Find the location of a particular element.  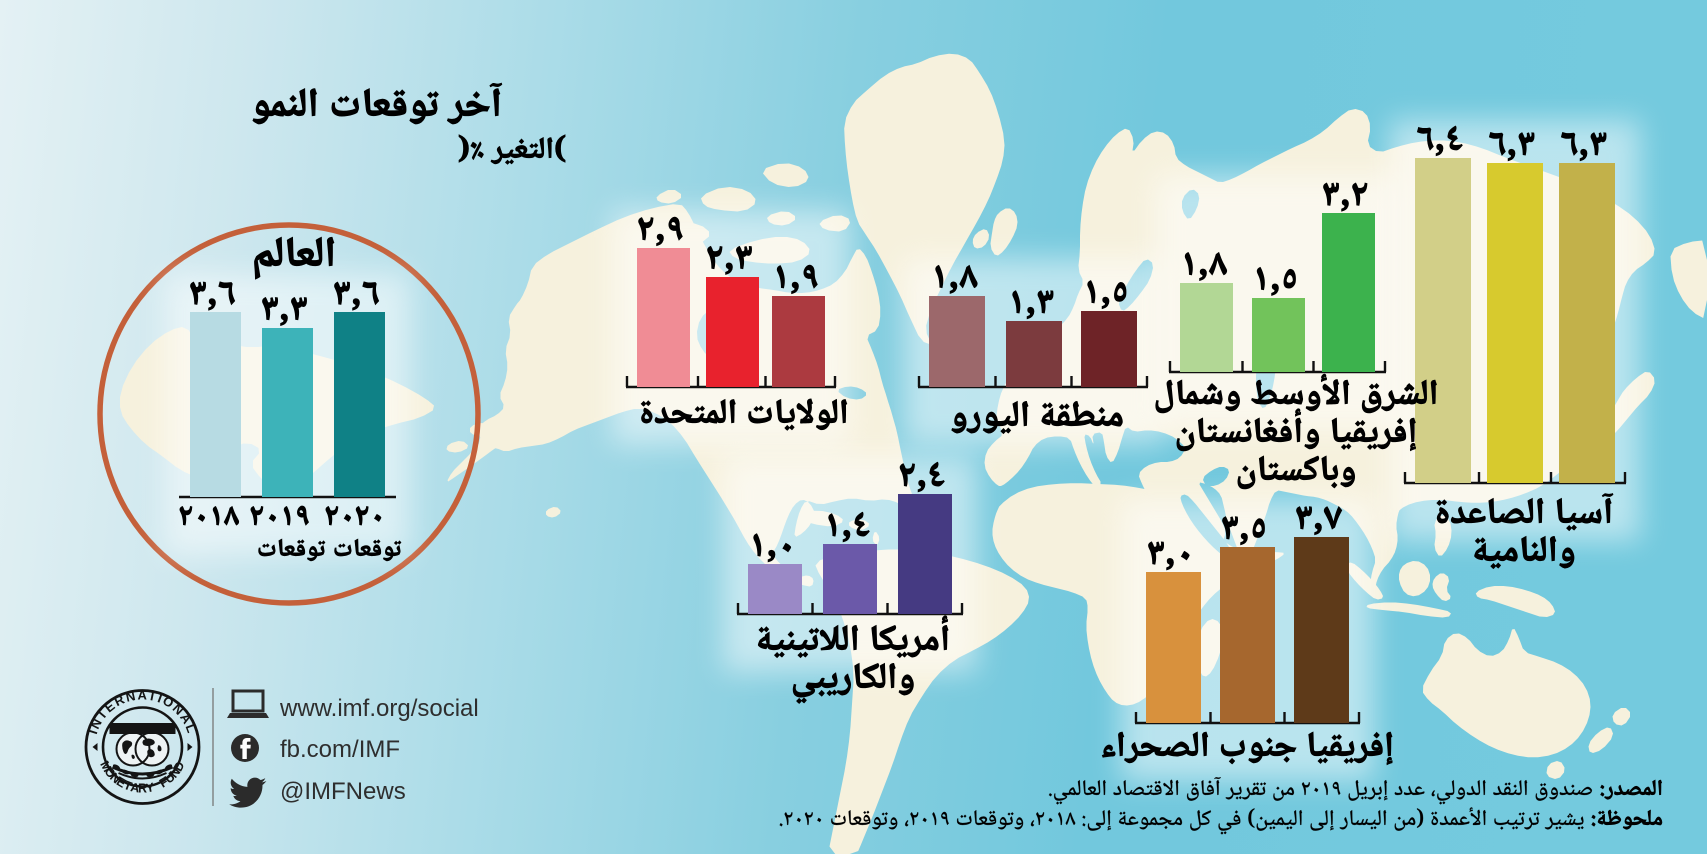

svg-text: Y is located at coordinates (150, 787).